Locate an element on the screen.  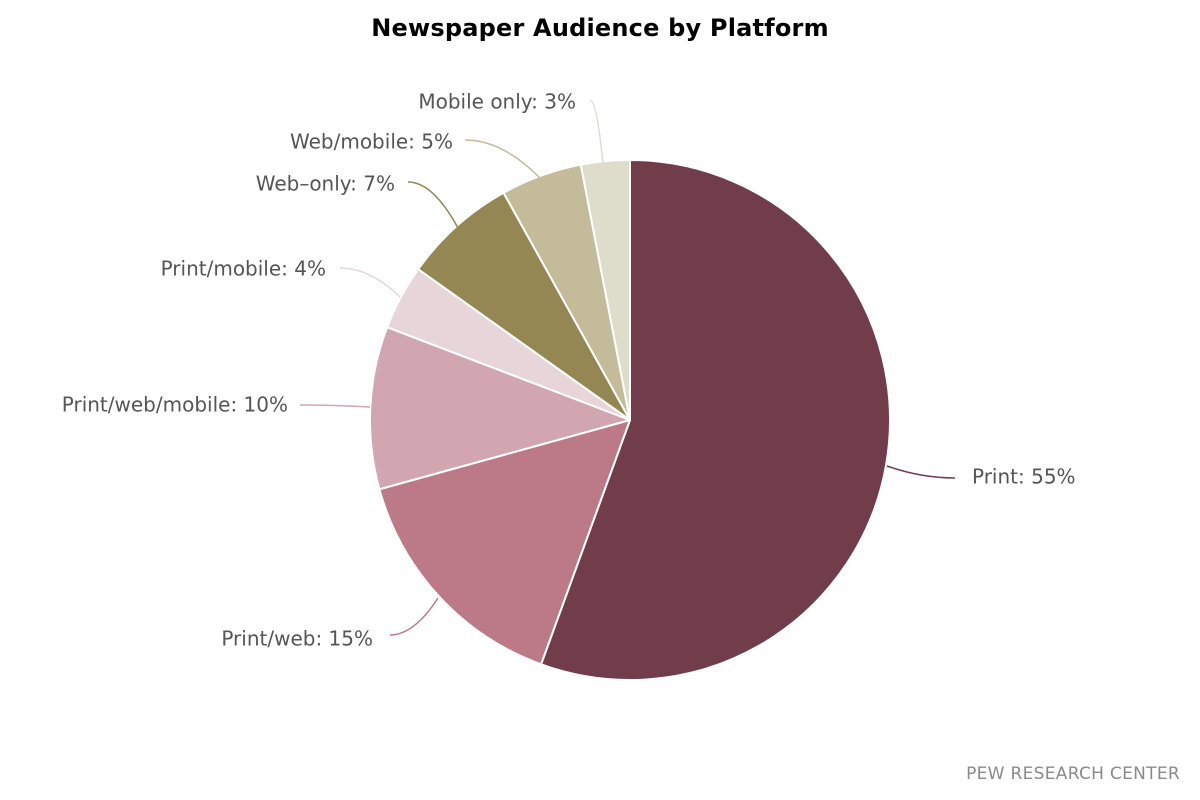
leader-line-print-web is located at coordinates (414, 616).